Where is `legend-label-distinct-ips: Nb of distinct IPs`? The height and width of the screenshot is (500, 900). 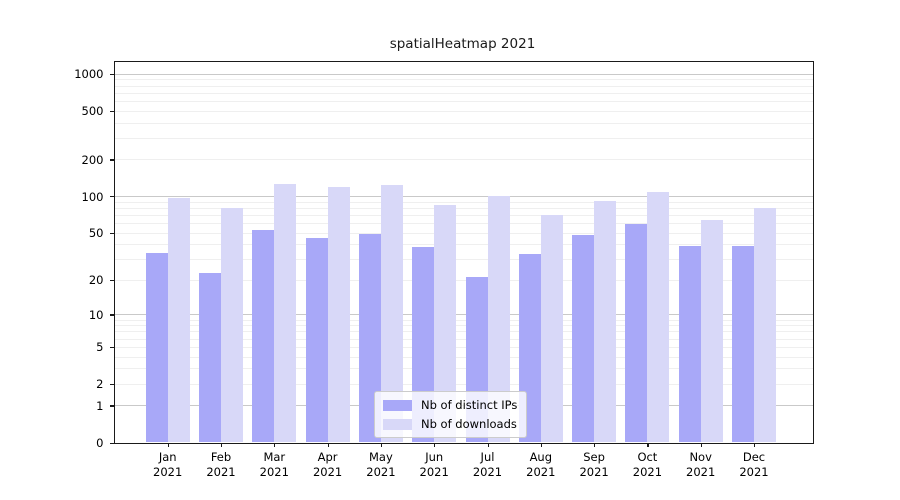 legend-label-distinct-ips: Nb of distinct IPs is located at coordinates (469, 405).